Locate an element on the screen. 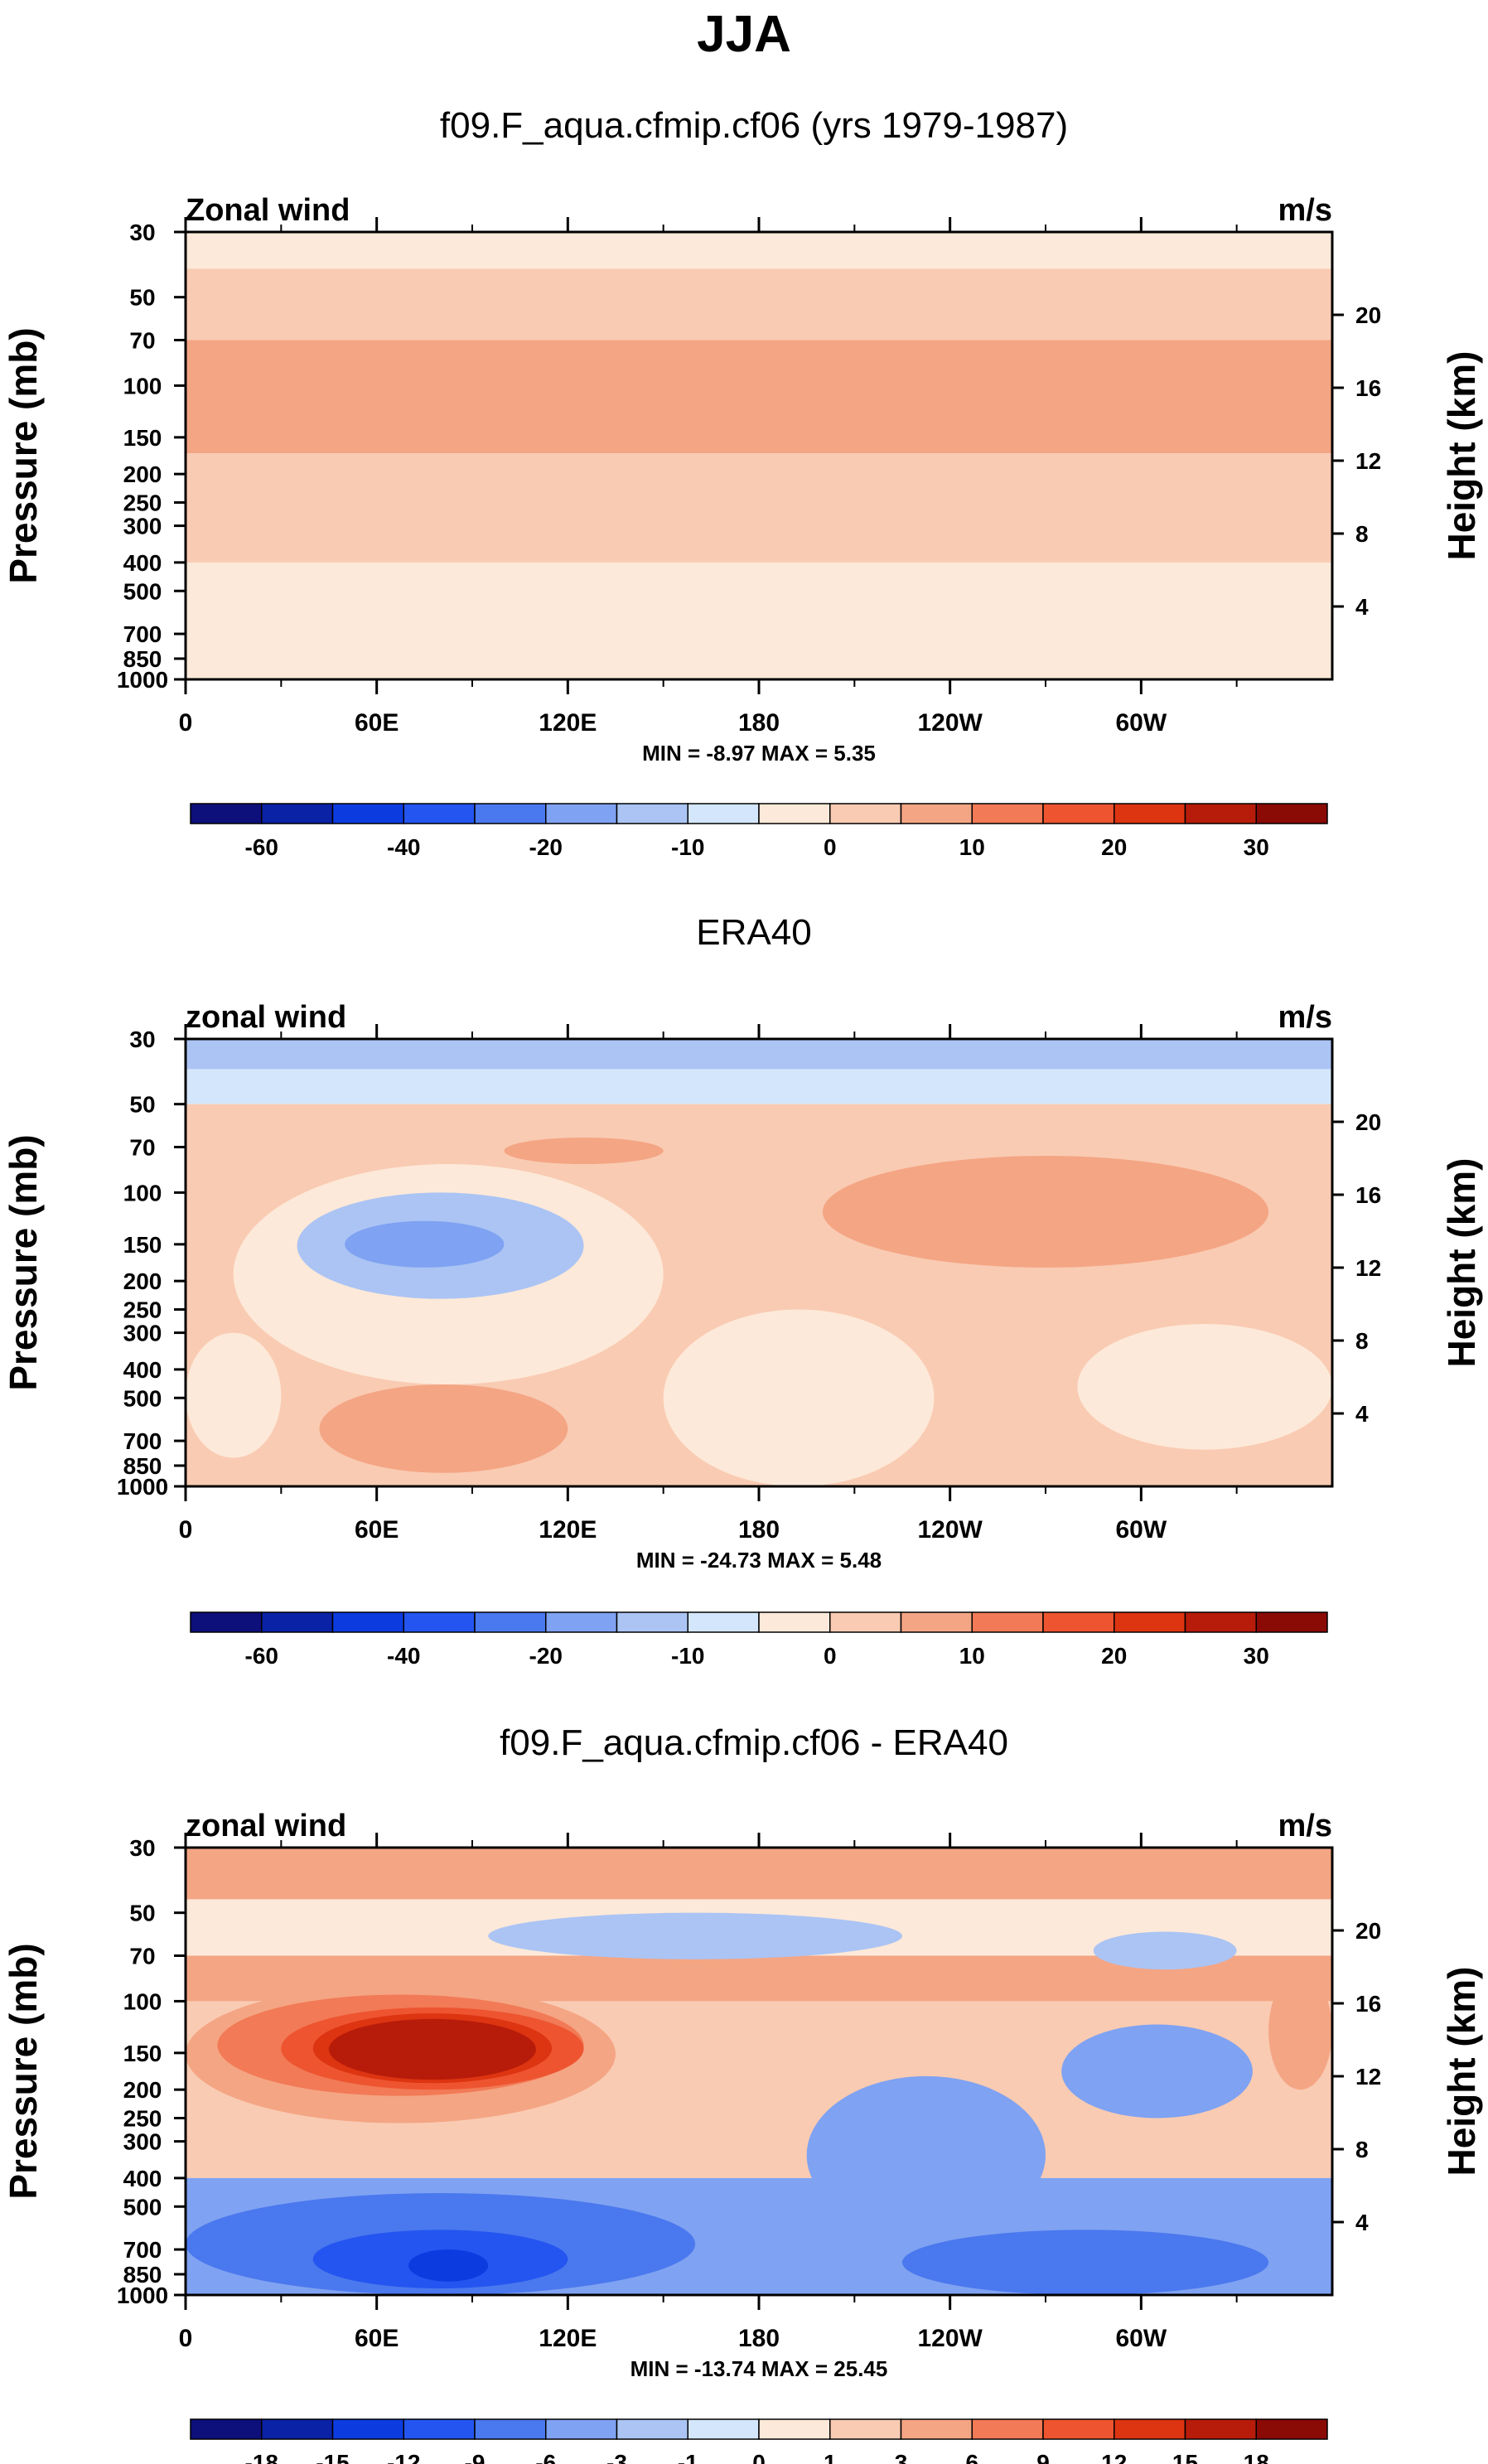 The height and width of the screenshot is (2464, 1488). colorbar-label: -10 is located at coordinates (688, 1656).